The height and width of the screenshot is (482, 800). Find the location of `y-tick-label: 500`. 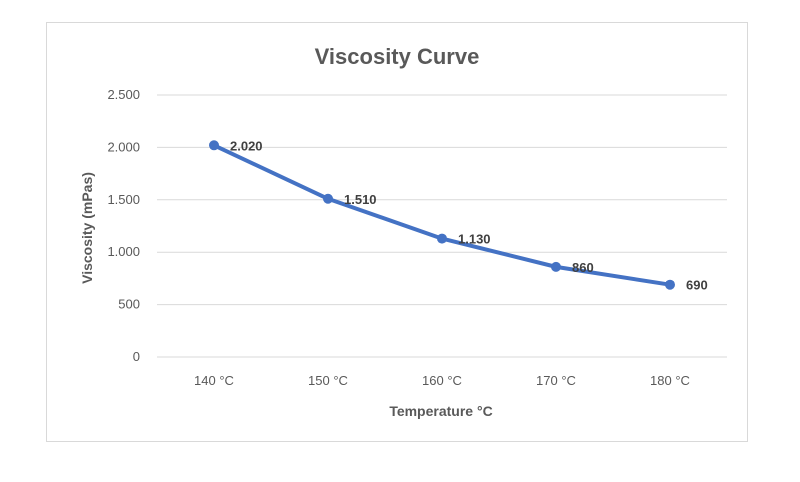

y-tick-label: 500 is located at coordinates (129, 304).